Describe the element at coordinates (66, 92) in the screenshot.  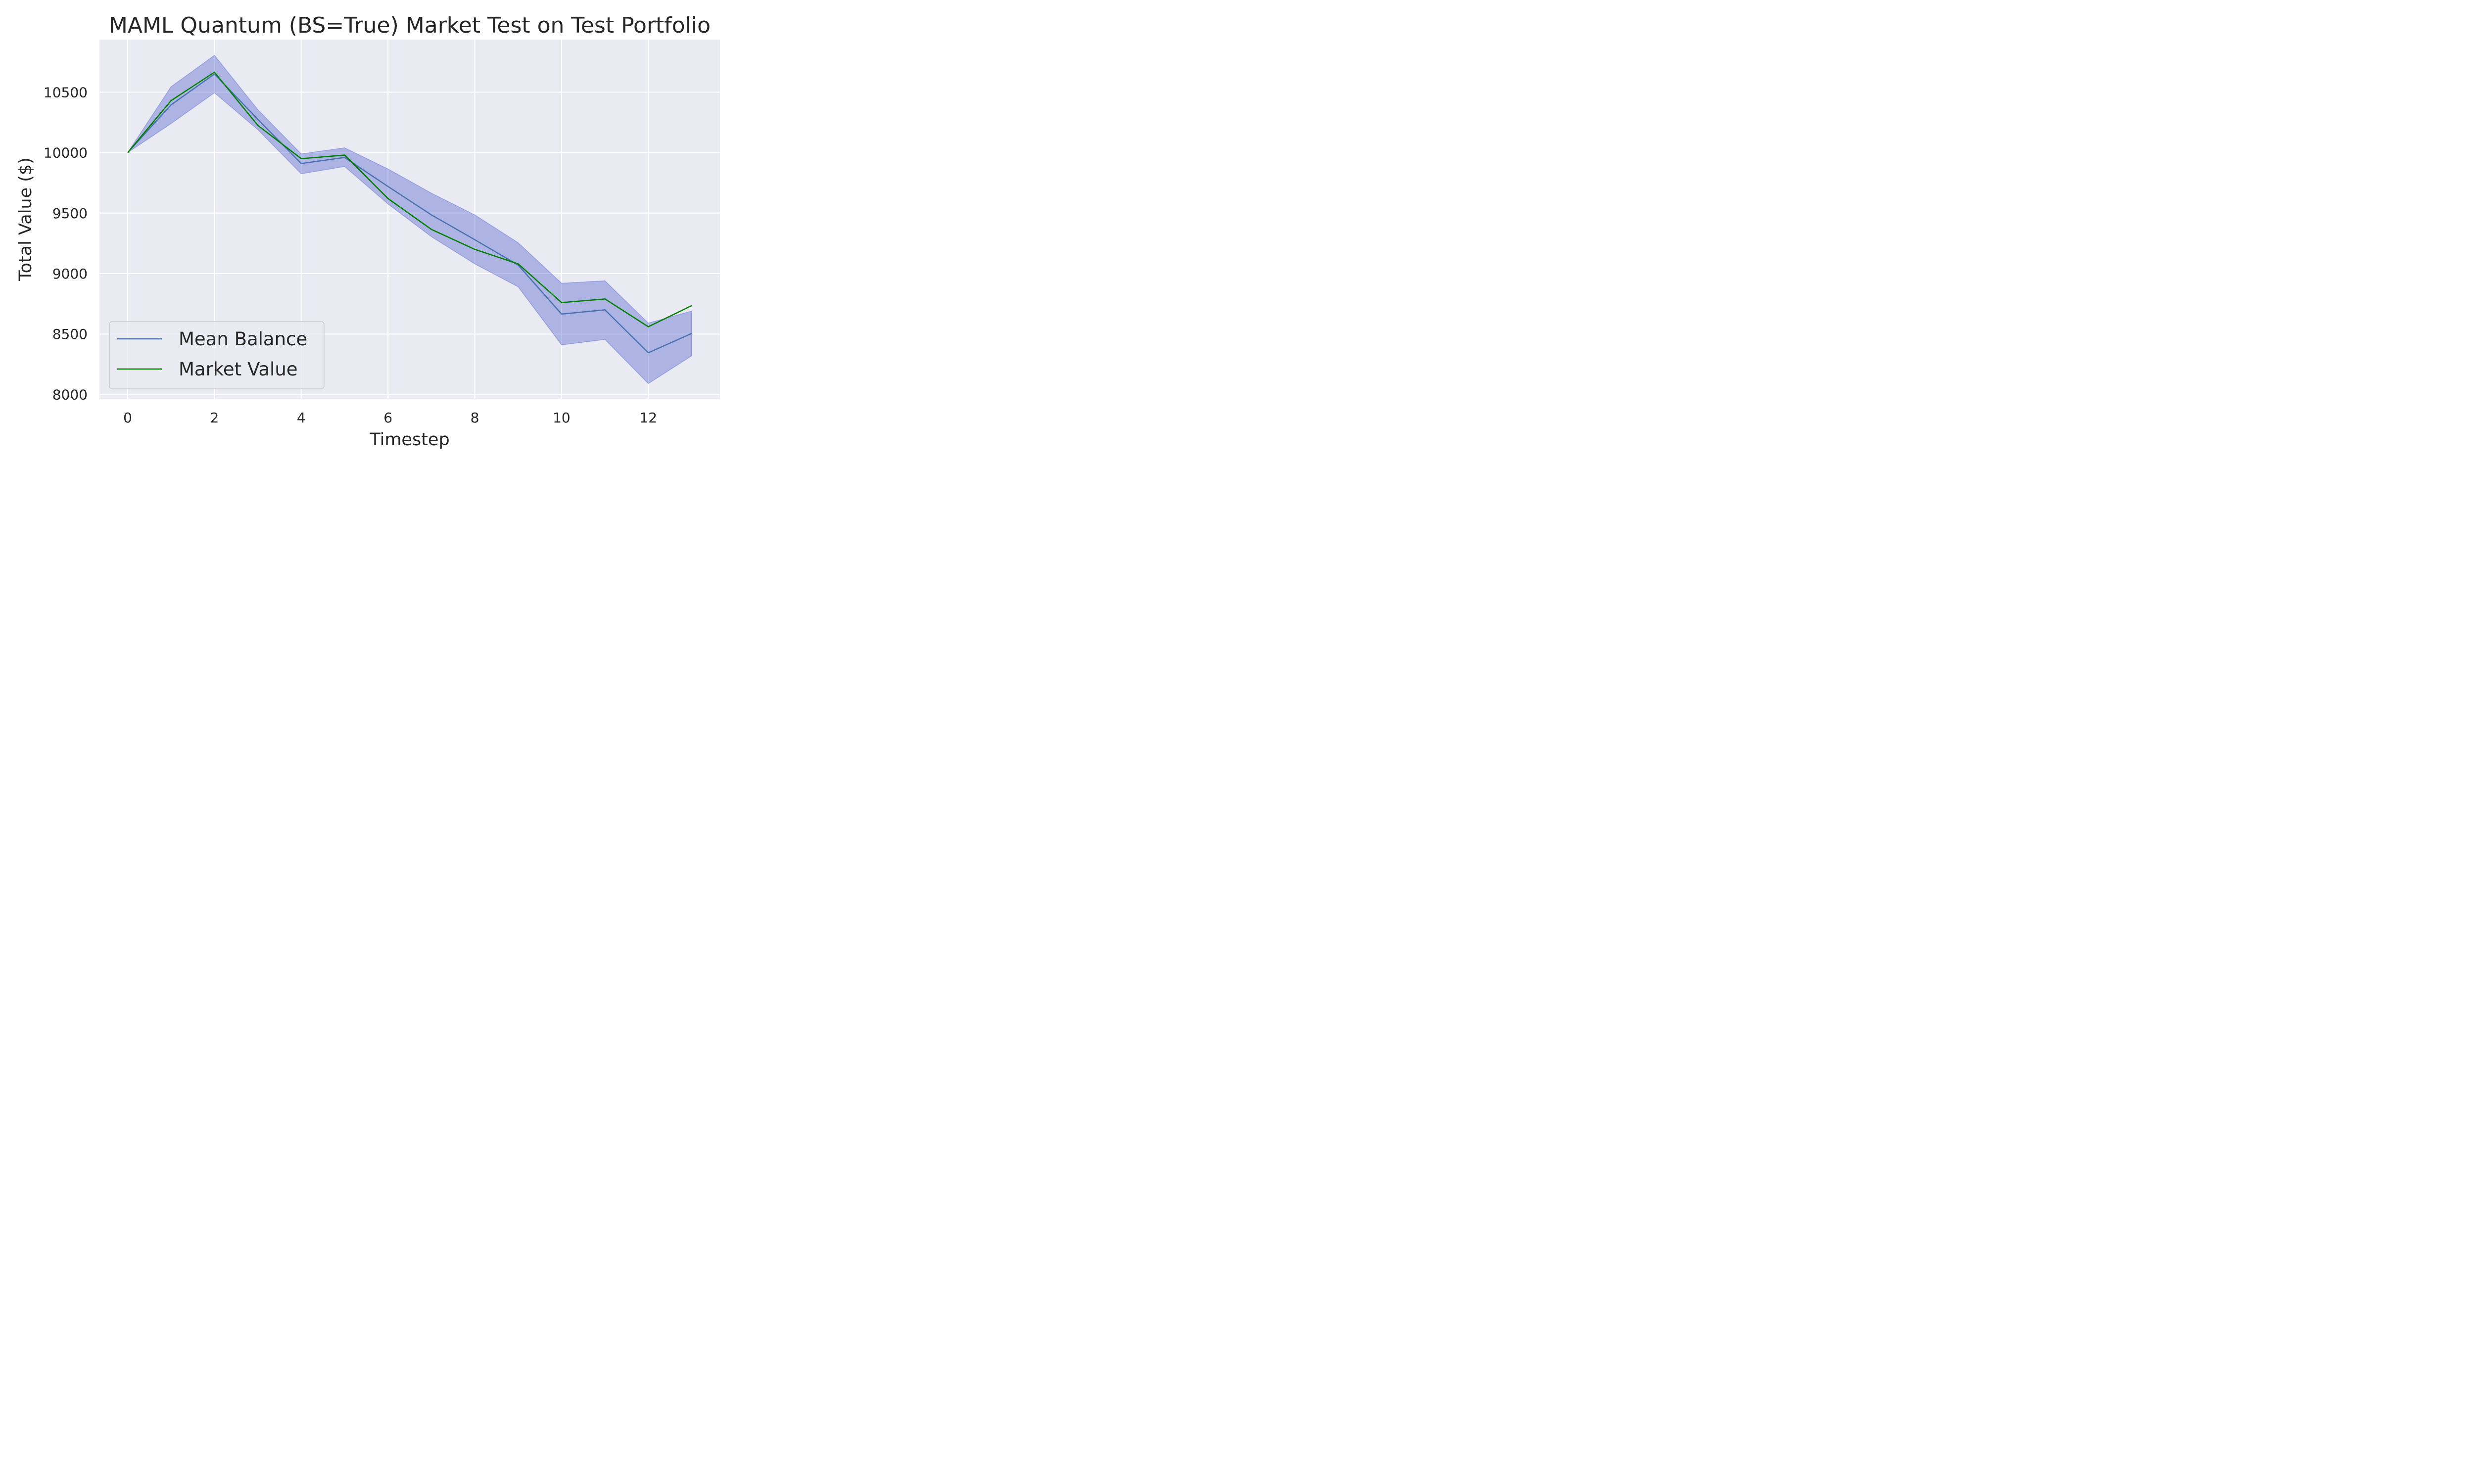
I see `y-tick-label: 10500` at that location.